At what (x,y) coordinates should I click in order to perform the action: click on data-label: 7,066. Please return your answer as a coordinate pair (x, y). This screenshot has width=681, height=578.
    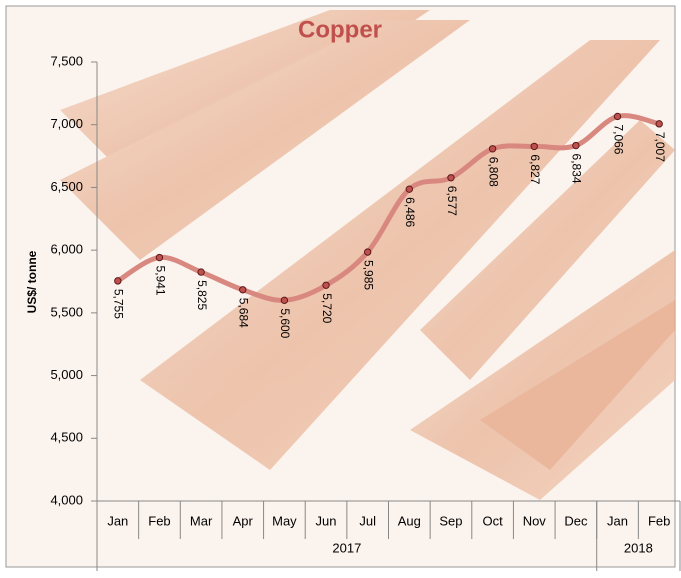
    Looking at the image, I should click on (618, 139).